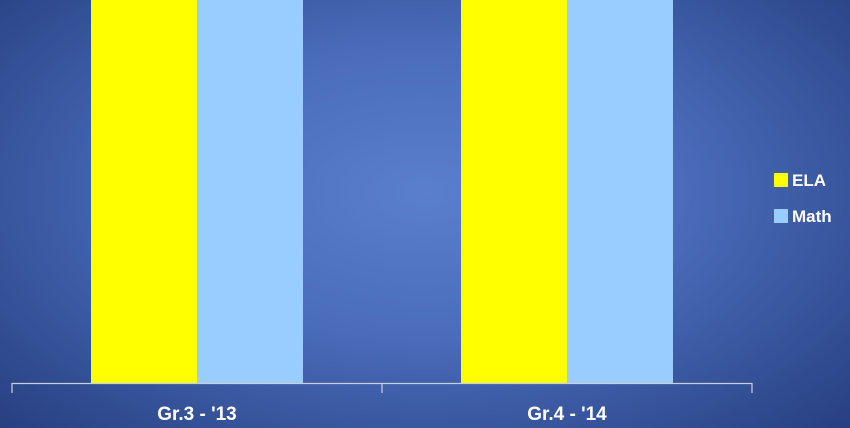 The width and height of the screenshot is (850, 428). I want to click on legend: ELA Math, so click(803, 198).